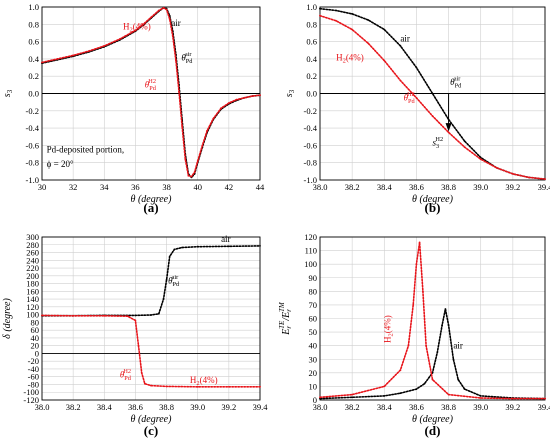 The width and height of the screenshot is (550, 444). What do you see at coordinates (433, 430) in the screenshot?
I see `panel-label: (d)` at bounding box center [433, 430].